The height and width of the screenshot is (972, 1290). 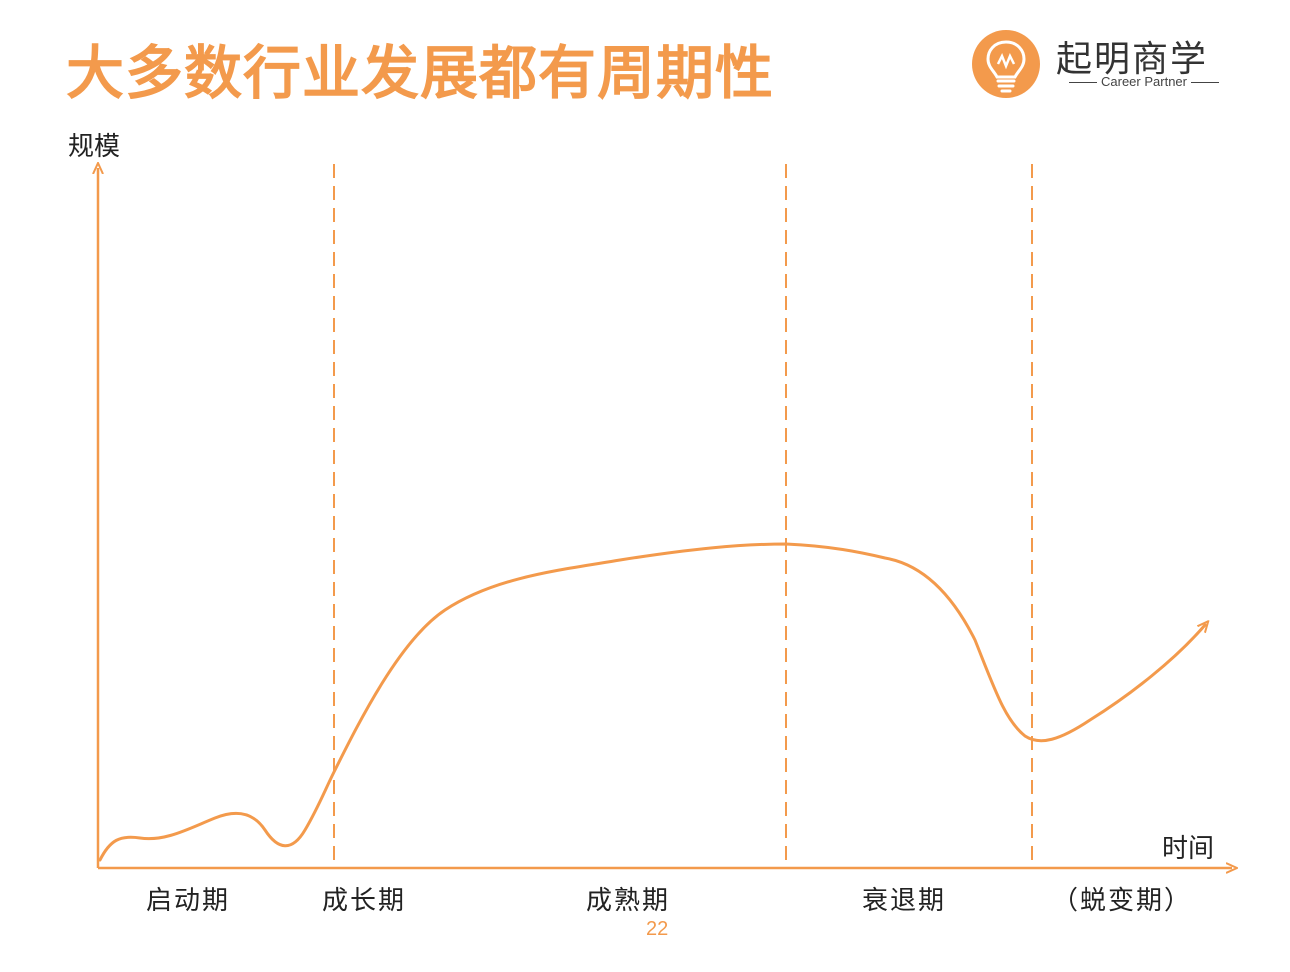 What do you see at coordinates (1006, 64) in the screenshot?
I see `lightbulb-icon` at bounding box center [1006, 64].